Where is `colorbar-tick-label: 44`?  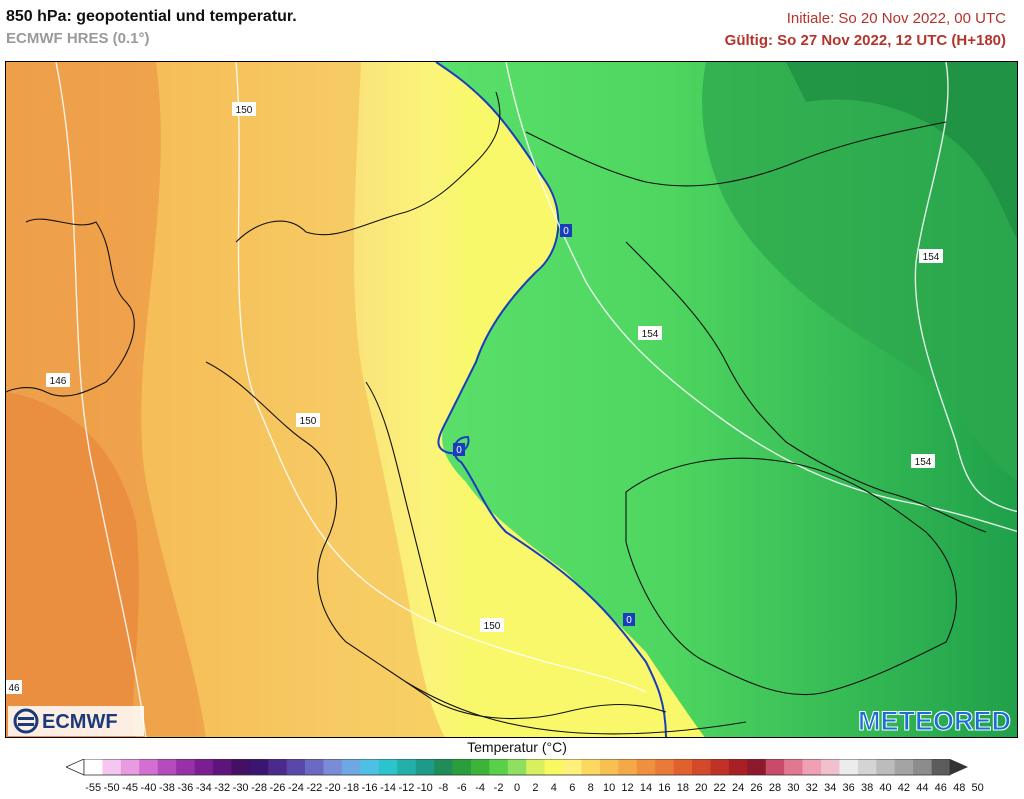
colorbar-tick-label: 44 is located at coordinates (922, 788).